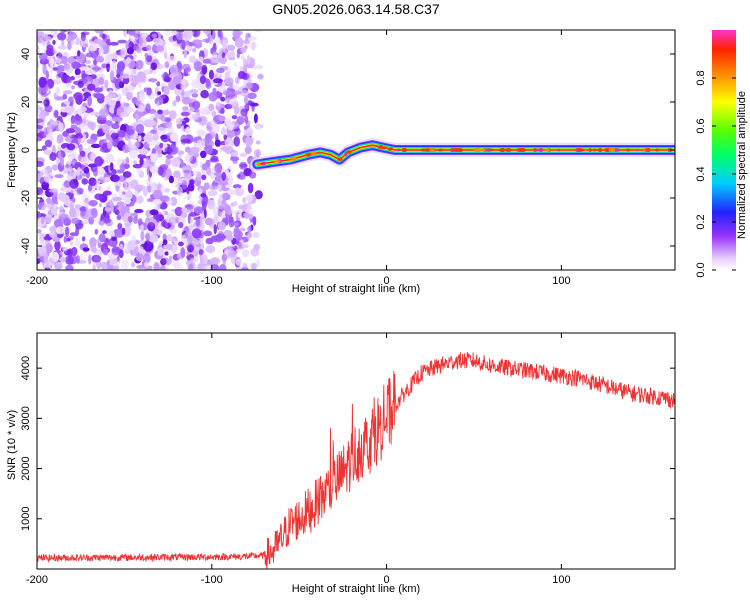 This screenshot has width=750, height=600. I want to click on snr-x-axis-label: Height of straight line (km), so click(356, 589).